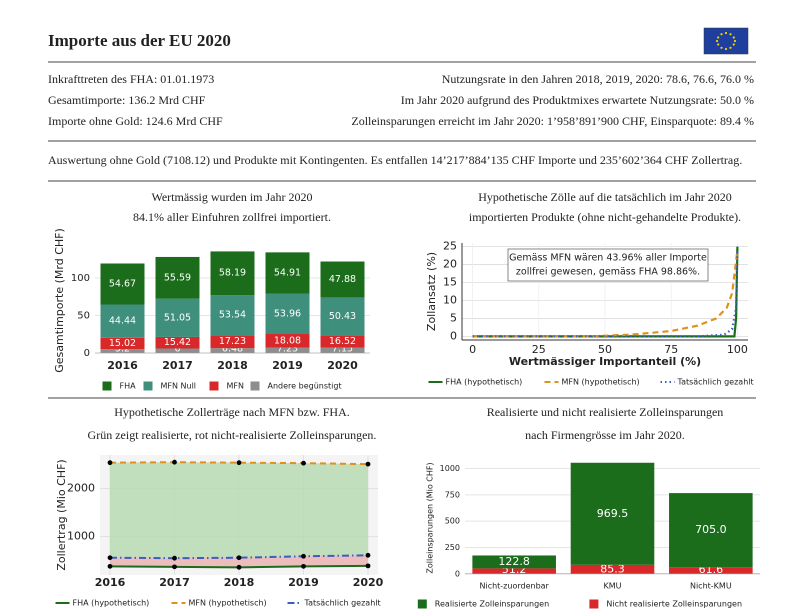 The width and height of the screenshot is (800, 615). I want to click on data-label: 51.05, so click(177, 317).